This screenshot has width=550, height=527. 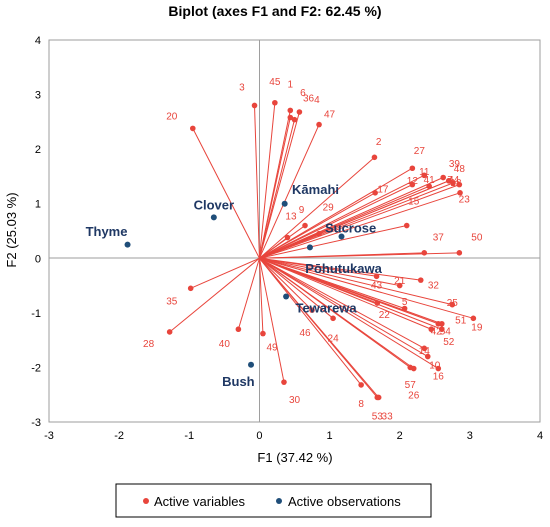 I want to click on variable-label: 24, so click(x=334, y=338).